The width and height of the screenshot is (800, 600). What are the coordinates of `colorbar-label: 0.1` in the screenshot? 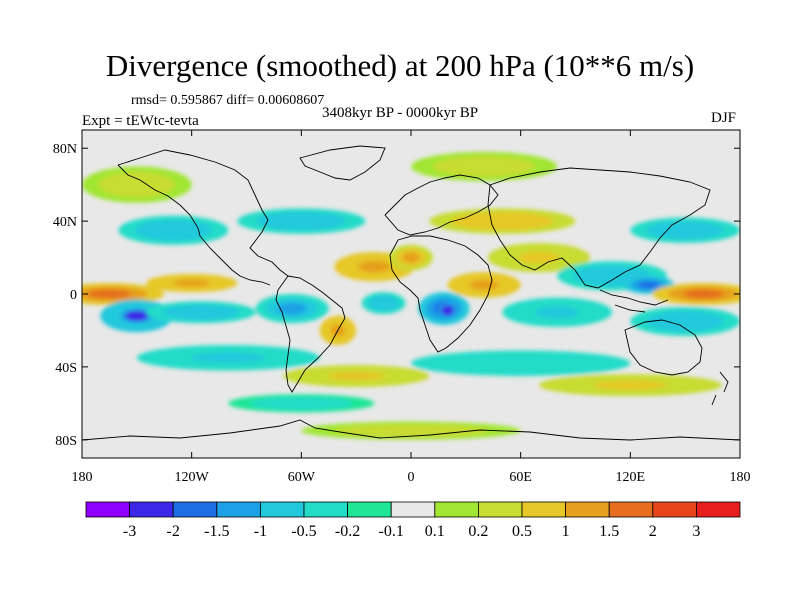 It's located at (435, 531).